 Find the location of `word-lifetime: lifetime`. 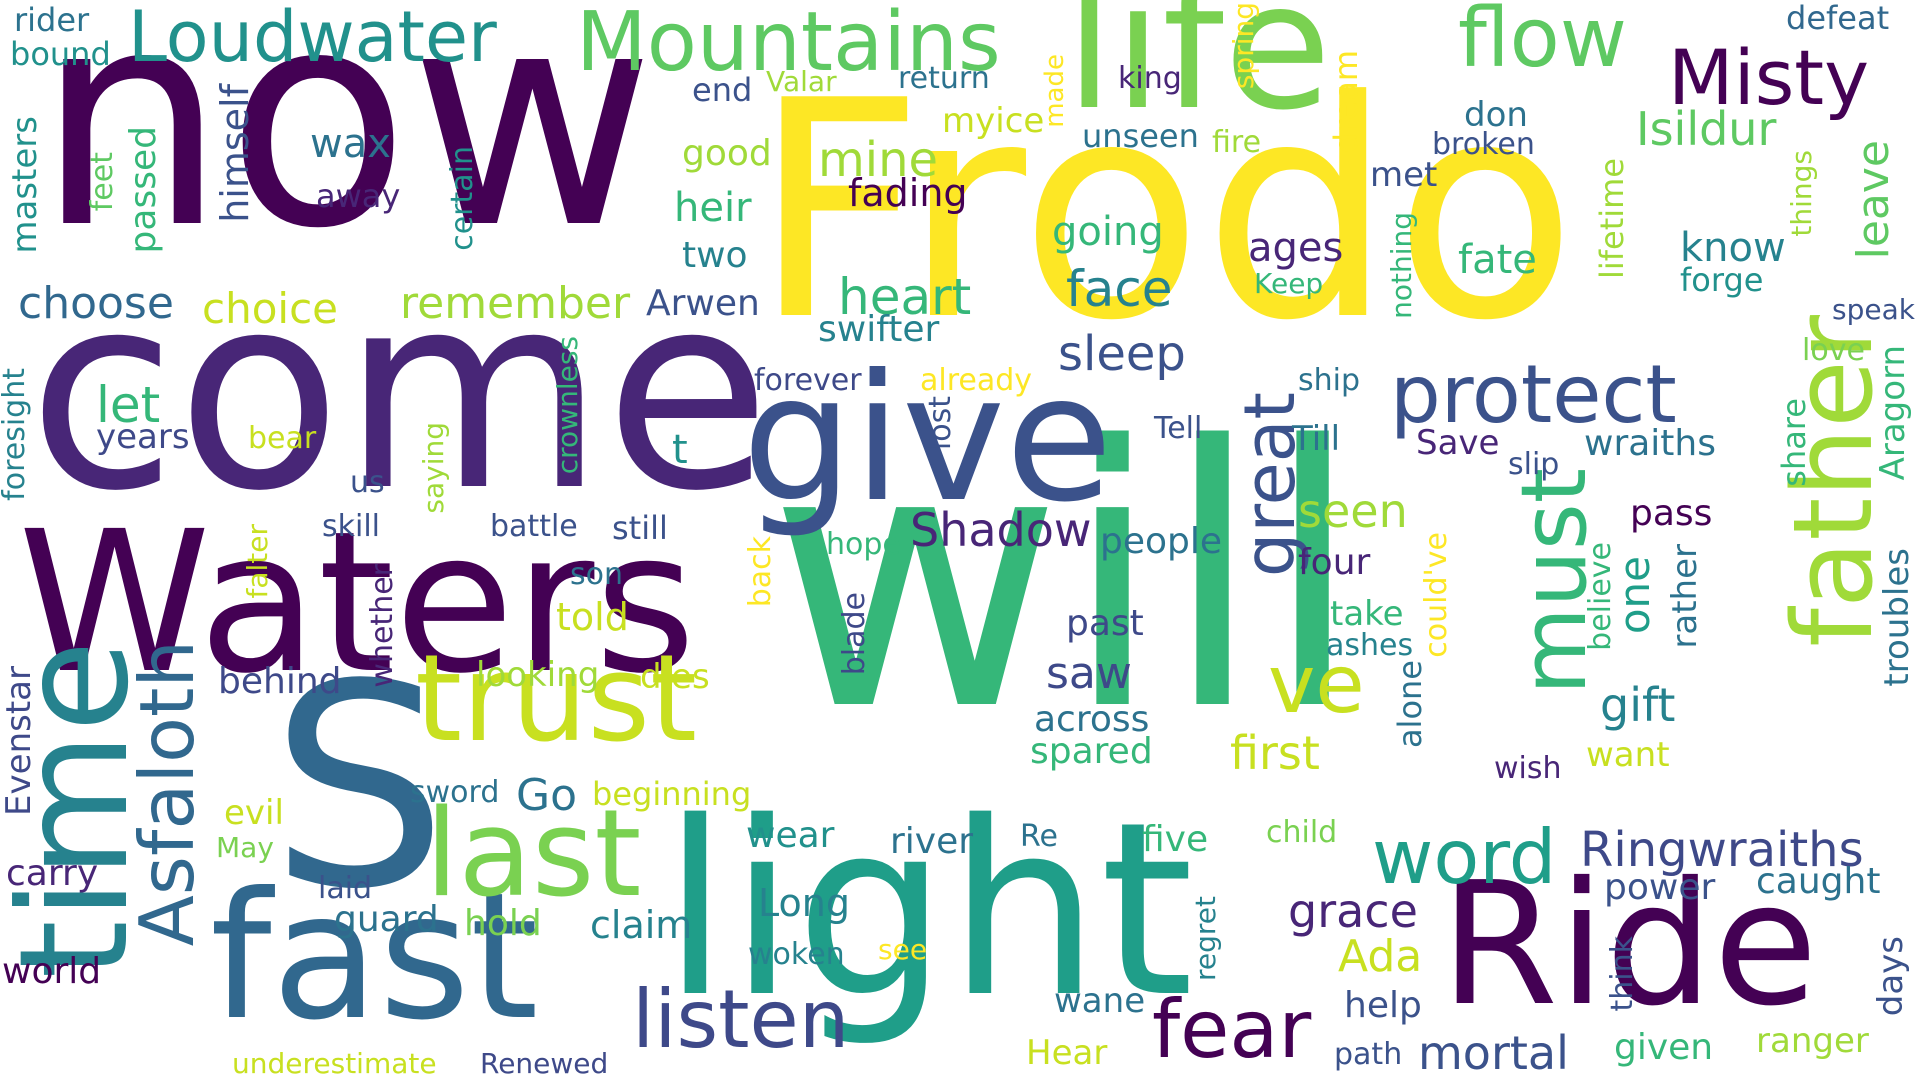

word-lifetime: lifetime is located at coordinates (1612, 219).